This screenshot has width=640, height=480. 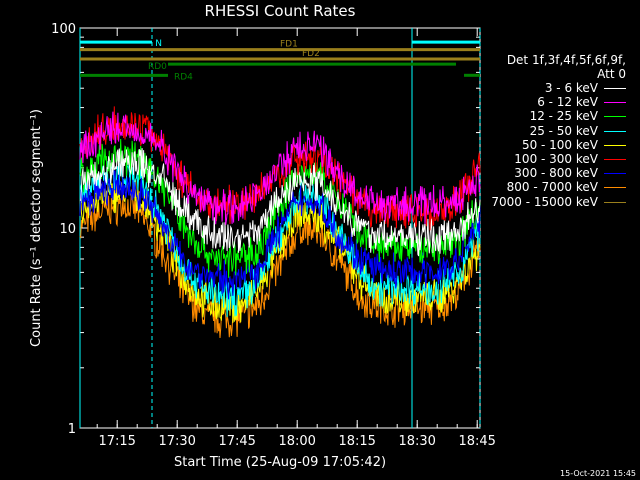 What do you see at coordinates (157, 67) in the screenshot?
I see `flag-label-rd0: RD0` at bounding box center [157, 67].